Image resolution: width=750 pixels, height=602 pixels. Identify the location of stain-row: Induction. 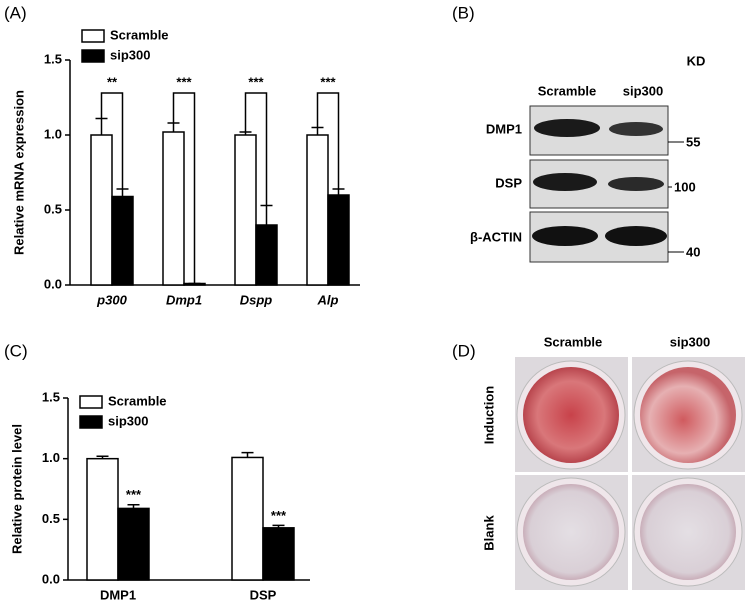
(488, 415).